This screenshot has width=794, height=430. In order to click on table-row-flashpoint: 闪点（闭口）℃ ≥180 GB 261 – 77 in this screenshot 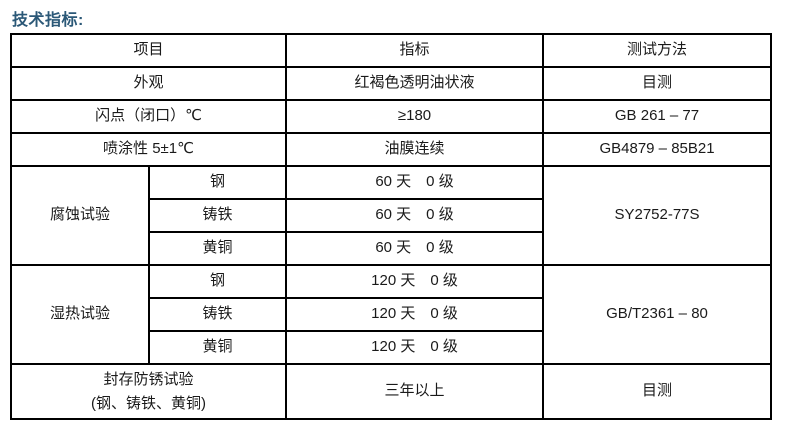, I will do `click(391, 116)`.